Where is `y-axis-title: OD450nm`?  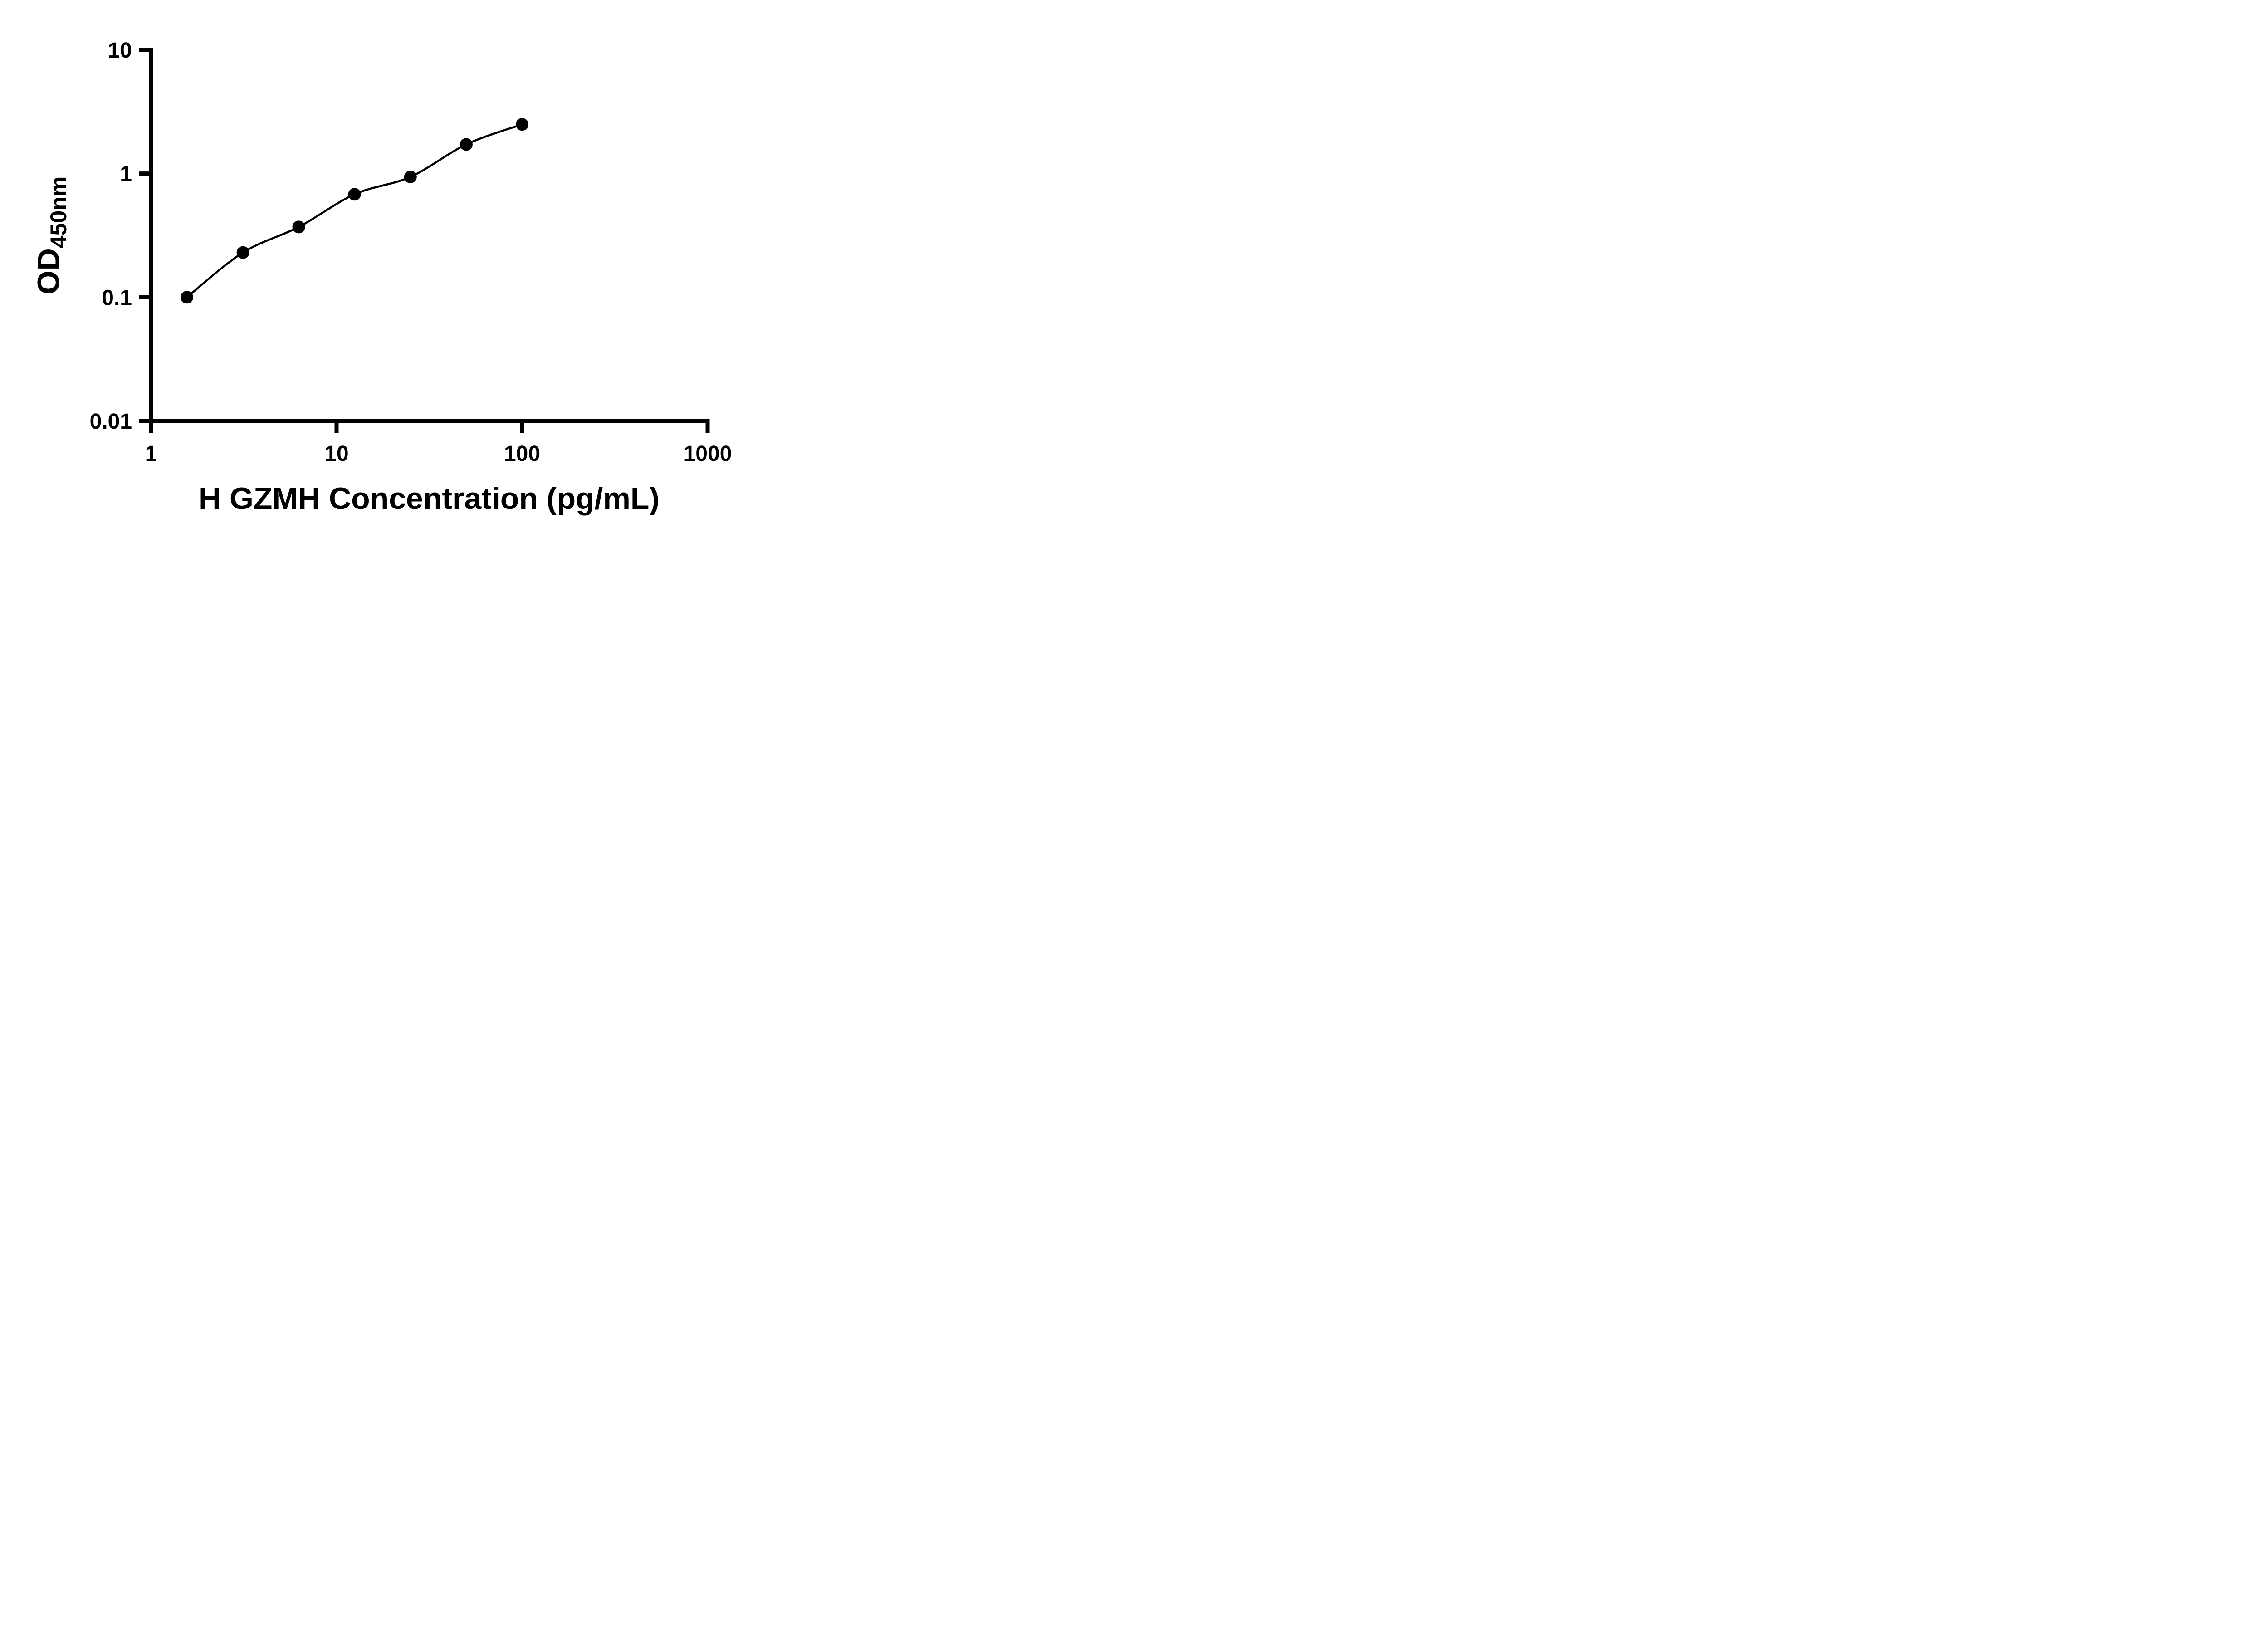 y-axis-title: OD450nm is located at coordinates (51, 235).